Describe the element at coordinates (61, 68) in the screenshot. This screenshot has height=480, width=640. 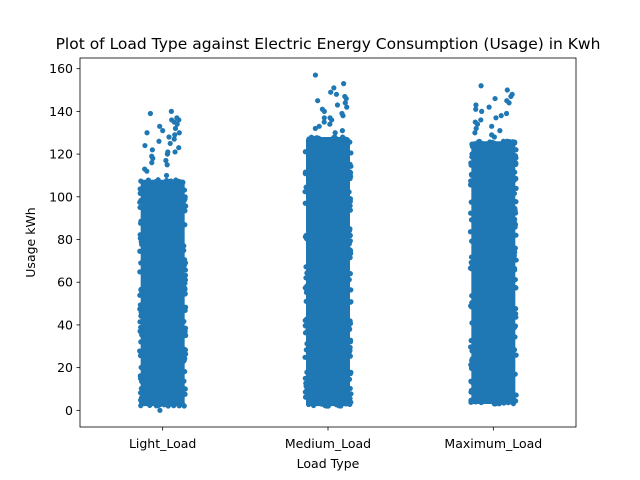
I see `y-tick-label: 160` at that location.